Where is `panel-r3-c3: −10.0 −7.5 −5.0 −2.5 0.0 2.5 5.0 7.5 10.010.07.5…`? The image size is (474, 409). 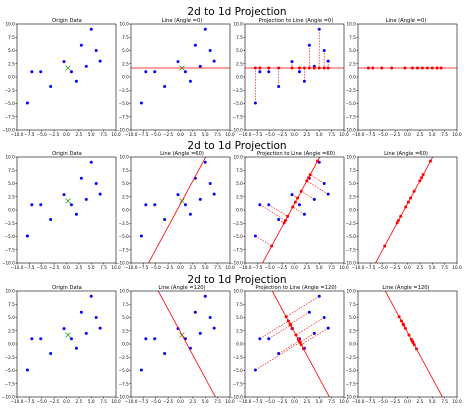 panel-r3-c3: −10.0 −7.5 −5.0 −2.5 0.0 2.5 5.0 7.5 10.010.07.5… is located at coordinates (289, 347).